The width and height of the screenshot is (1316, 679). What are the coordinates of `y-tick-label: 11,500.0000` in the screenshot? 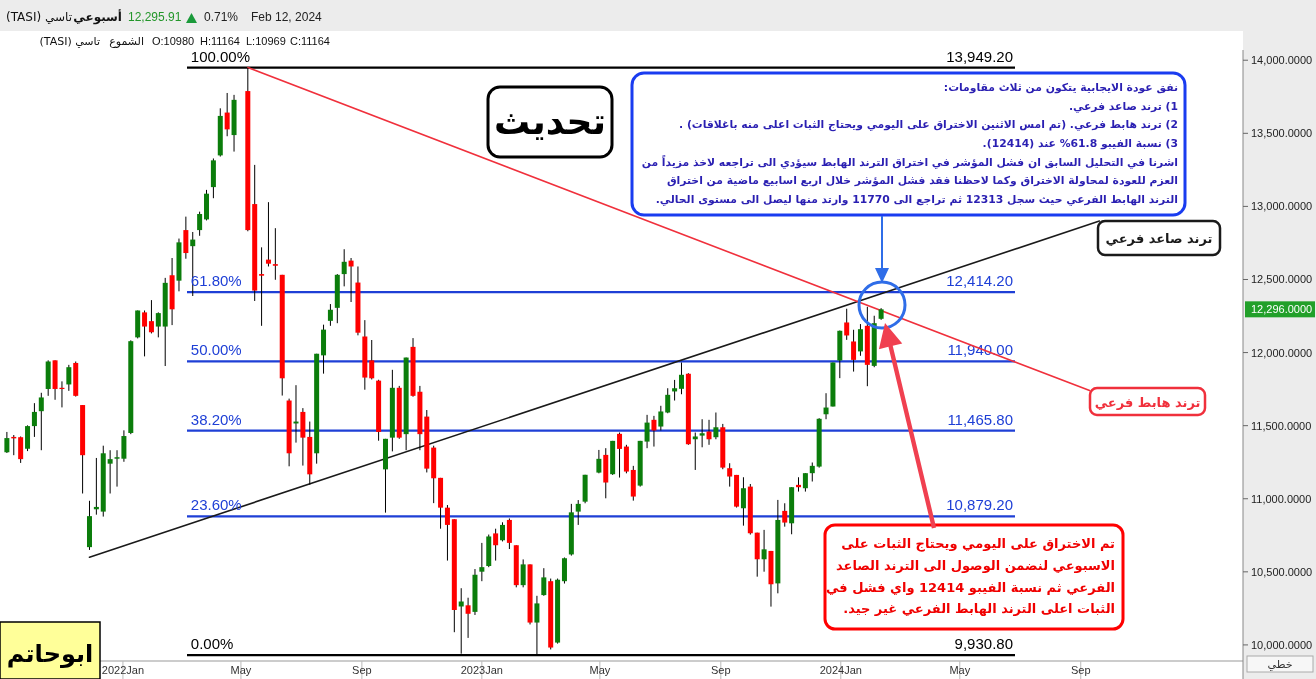 It's located at (1281, 425).